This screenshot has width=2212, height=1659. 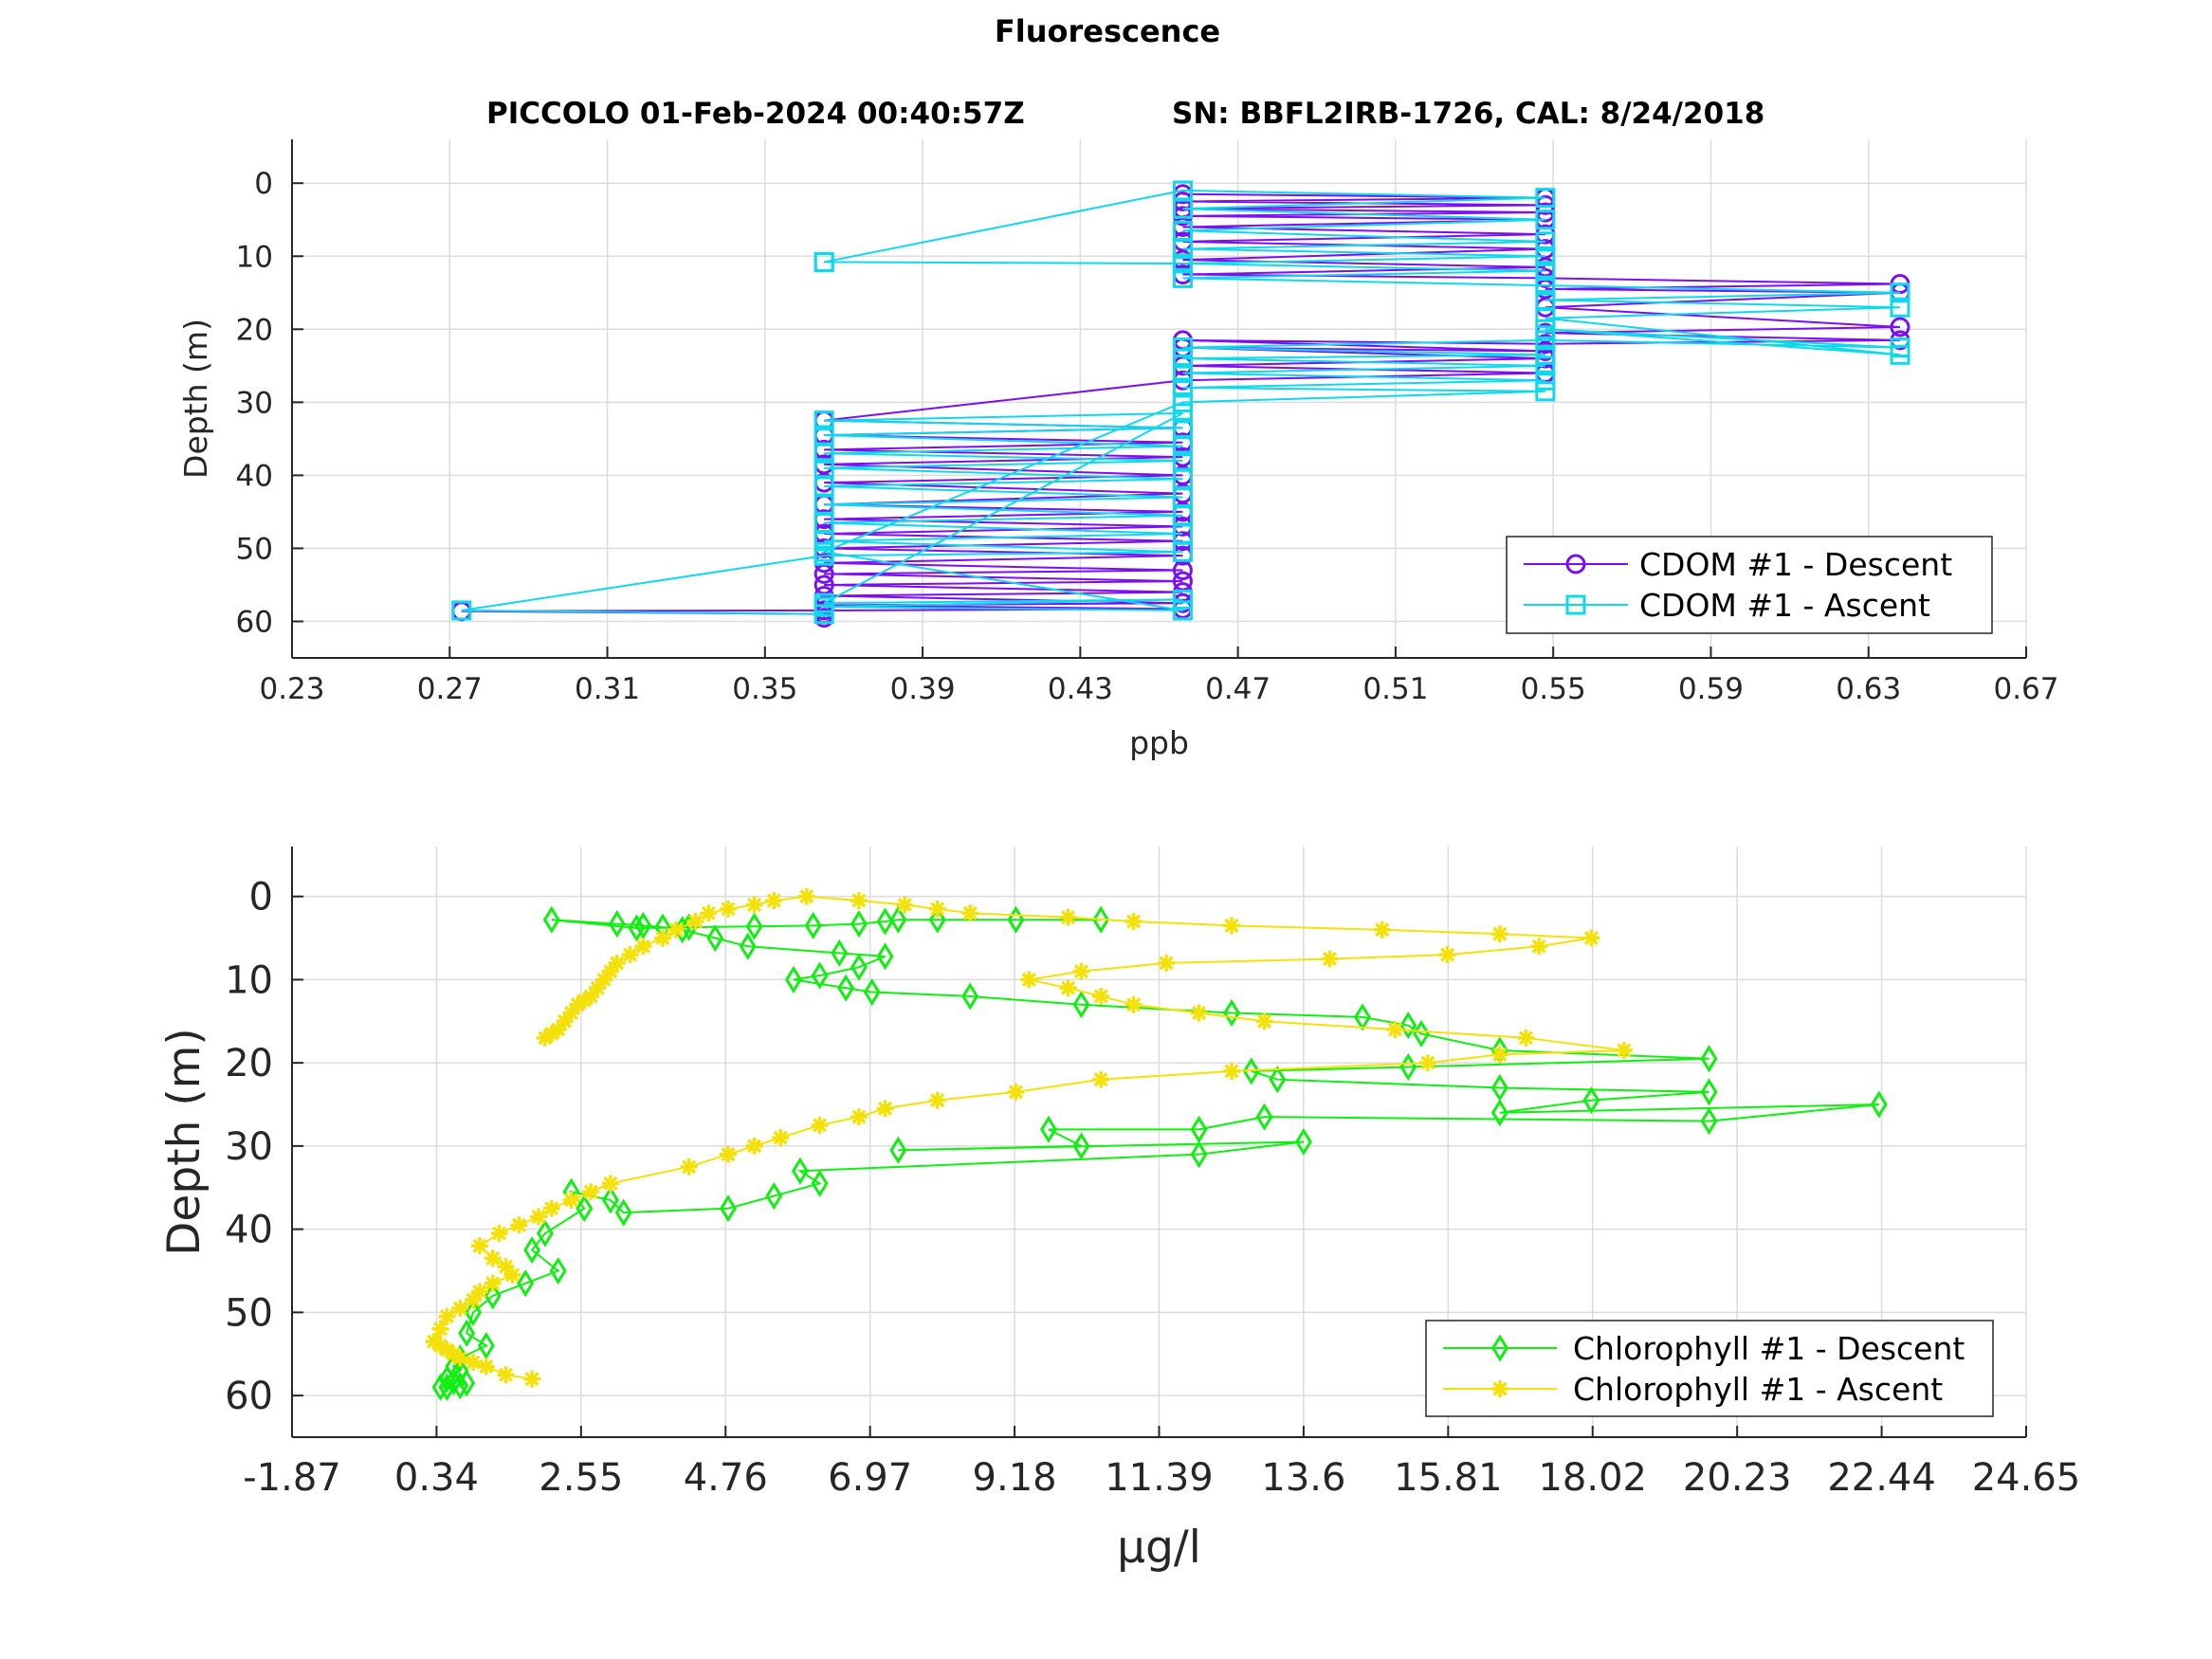 What do you see at coordinates (254, 476) in the screenshot?
I see `cdom-y-tick-label: 40` at bounding box center [254, 476].